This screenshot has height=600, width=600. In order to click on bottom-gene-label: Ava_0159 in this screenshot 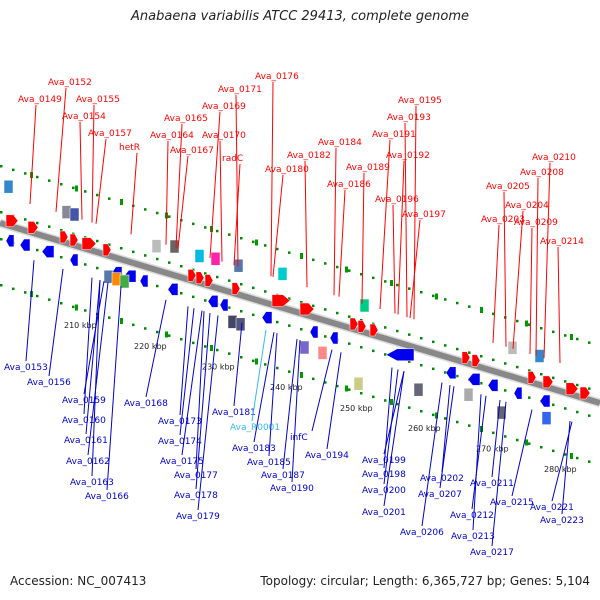, I will do `click(84, 401)`.